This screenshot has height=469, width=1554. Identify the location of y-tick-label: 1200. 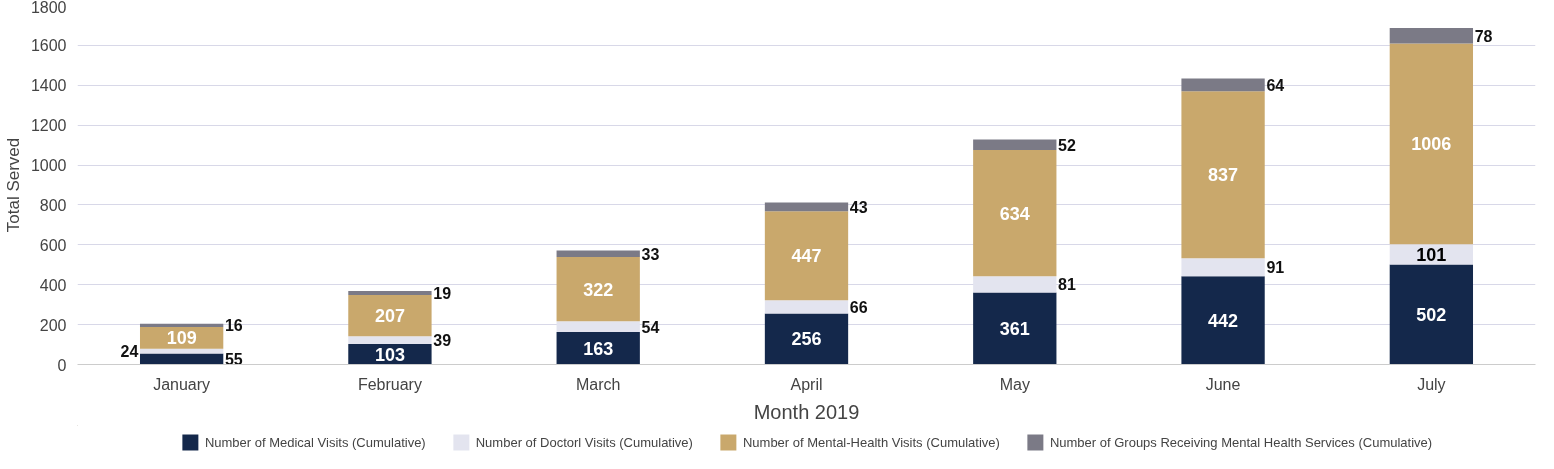
(48, 126).